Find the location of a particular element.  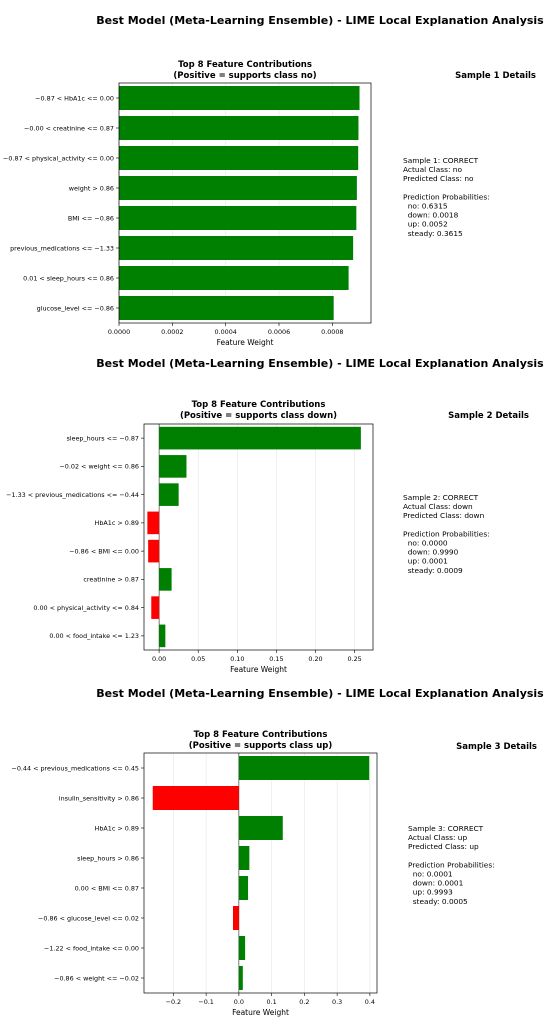

y-tick-label: −0.02 < weight <= 0.86 is located at coordinates (99, 467).